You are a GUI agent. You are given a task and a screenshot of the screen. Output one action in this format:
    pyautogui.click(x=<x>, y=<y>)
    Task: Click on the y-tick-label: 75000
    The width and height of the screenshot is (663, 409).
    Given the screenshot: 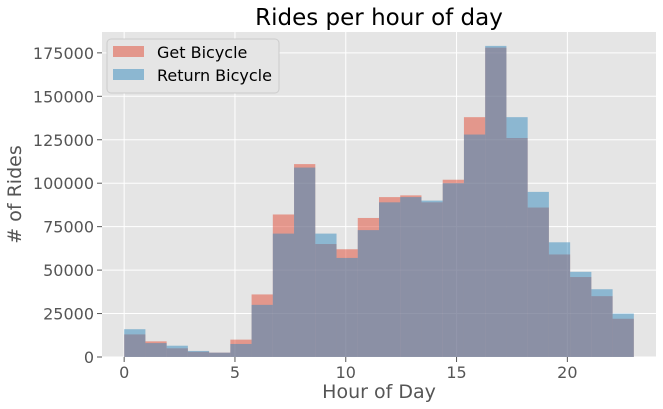 What is the action you would take?
    pyautogui.click(x=68, y=227)
    